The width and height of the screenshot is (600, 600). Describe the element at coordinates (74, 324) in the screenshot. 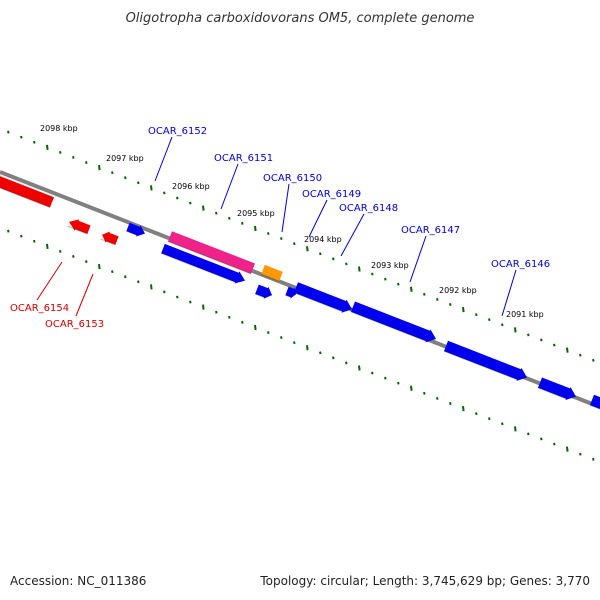

I see `gene-label: OCAR_6153` at that location.